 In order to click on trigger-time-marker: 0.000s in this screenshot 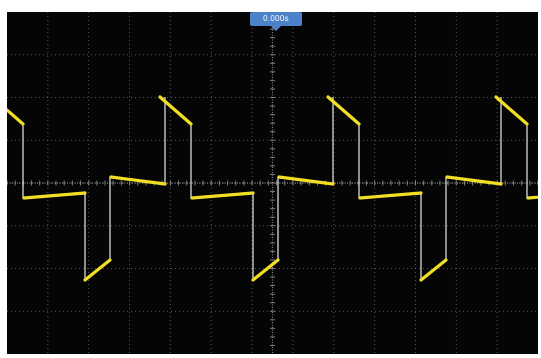, I will do `click(276, 21)`.